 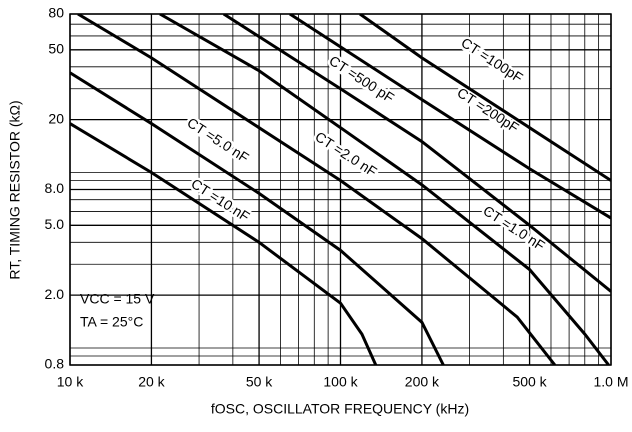 What do you see at coordinates (111, 322) in the screenshot?
I see `annotation: TA = 25°C` at bounding box center [111, 322].